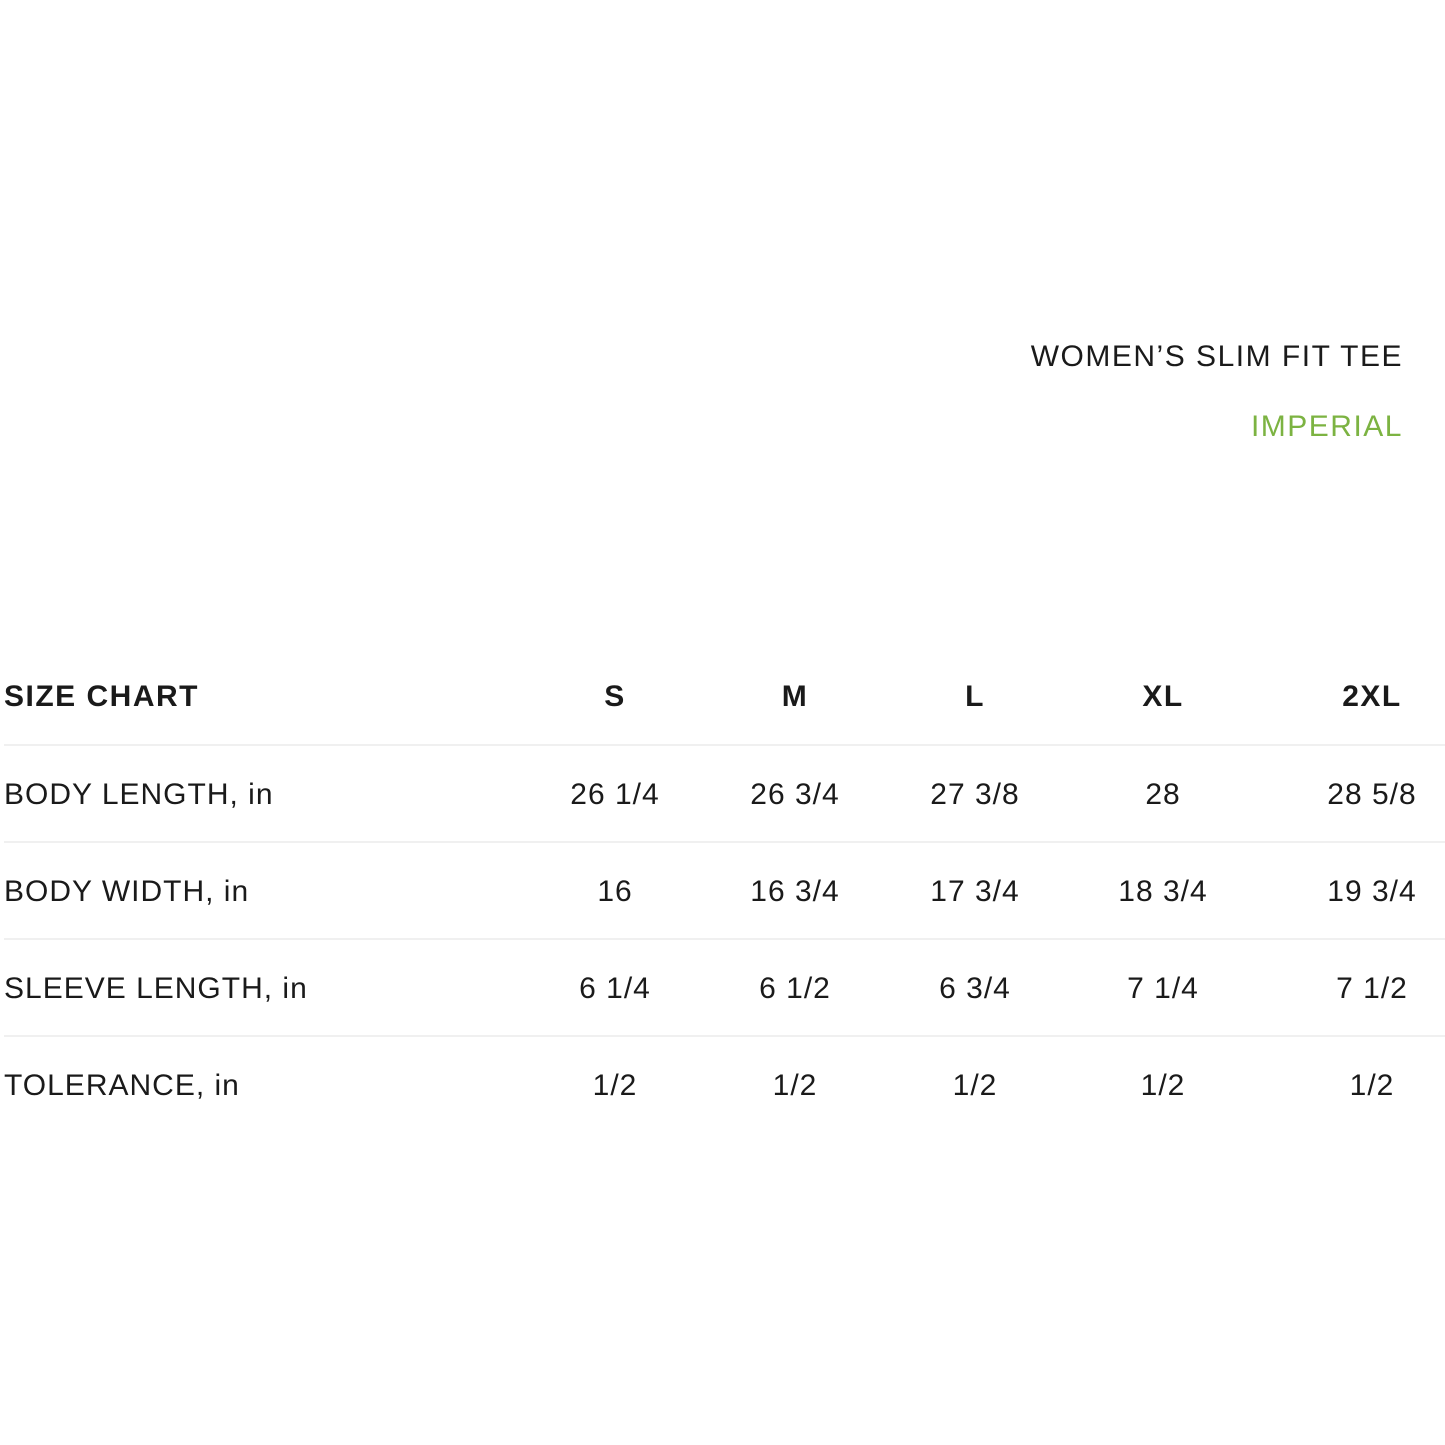 Image resolution: width=1445 pixels, height=1445 pixels. What do you see at coordinates (101, 696) in the screenshot?
I see `table-header-label: SIZE CHART` at bounding box center [101, 696].